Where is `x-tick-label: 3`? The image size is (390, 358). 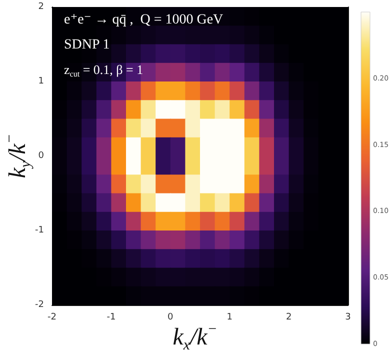
x-tick-label: 3 is located at coordinates (348, 317).